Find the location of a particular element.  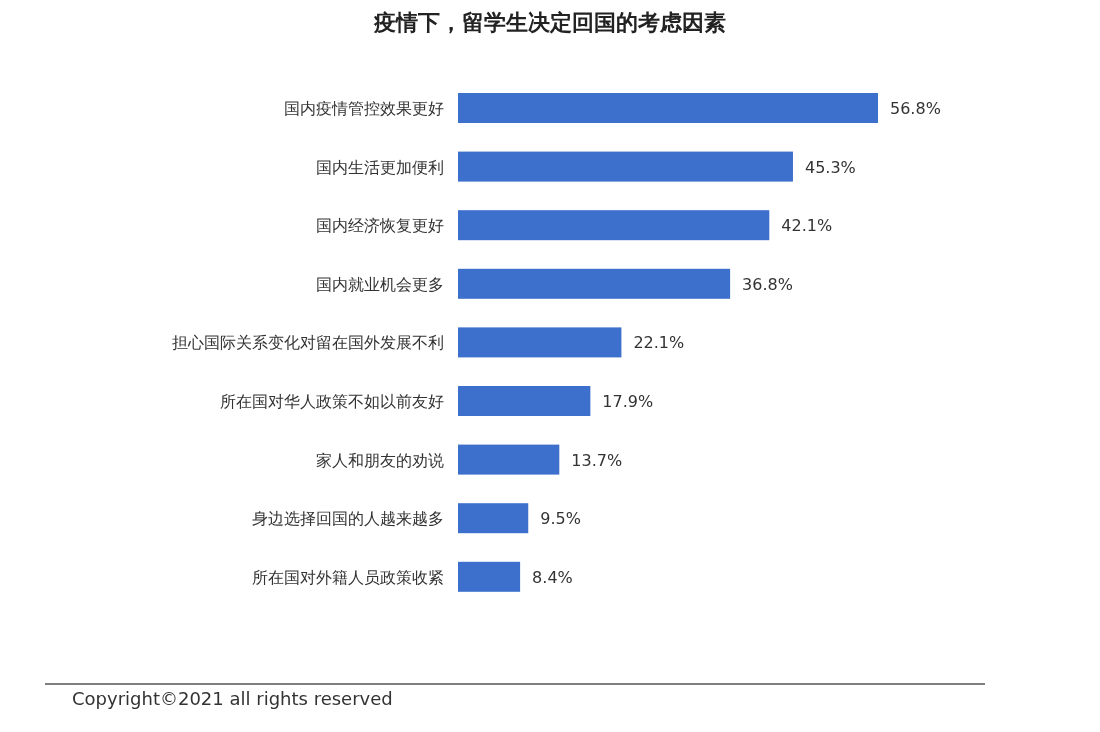

category-label: 担心国际关系变化对留在国外发展不利 is located at coordinates (308, 343).